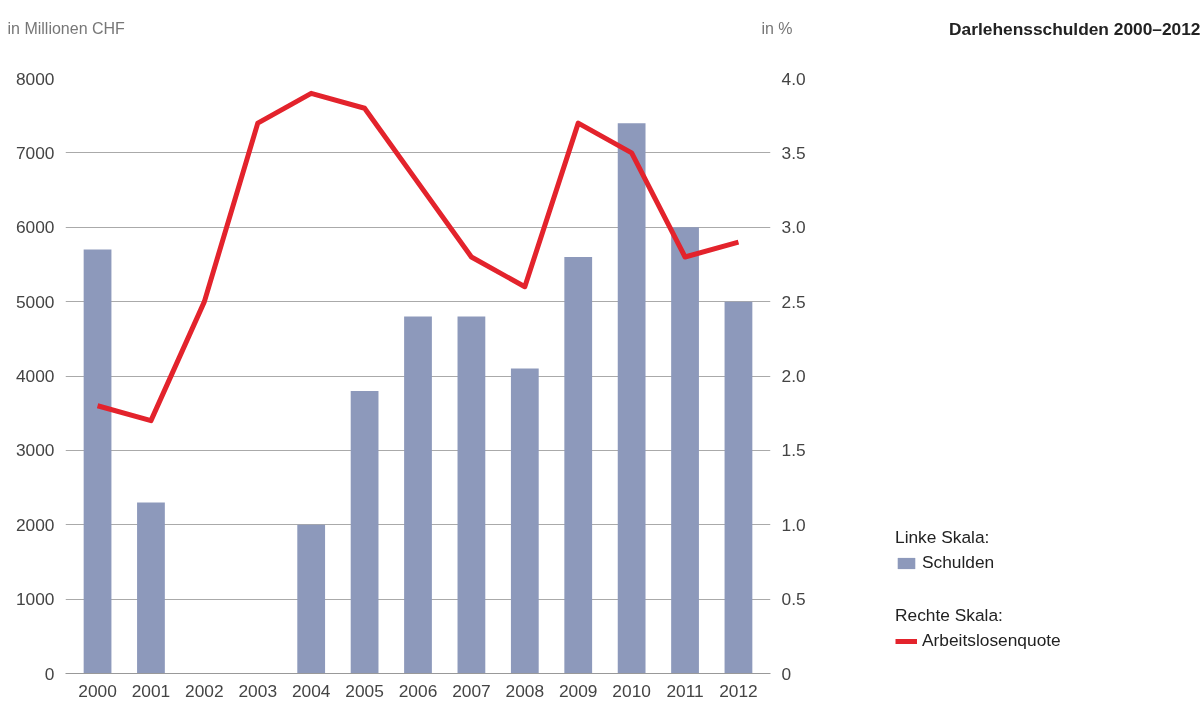  I want to click on y-tick-label: 1000, so click(35, 599).